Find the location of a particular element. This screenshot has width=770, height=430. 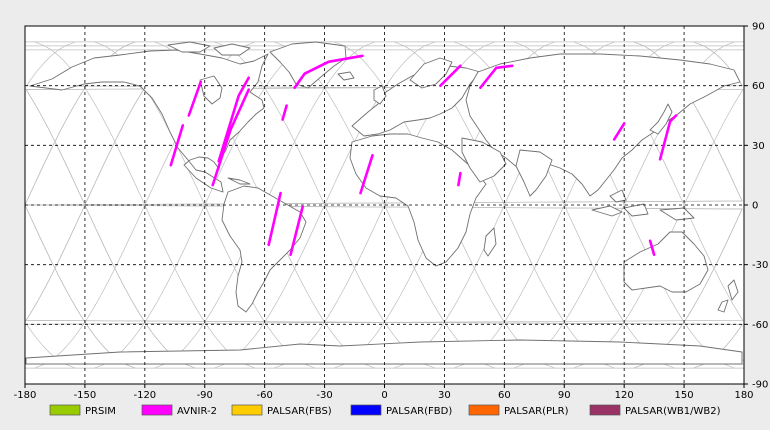

scandinavia-outline is located at coordinates (431, 73).